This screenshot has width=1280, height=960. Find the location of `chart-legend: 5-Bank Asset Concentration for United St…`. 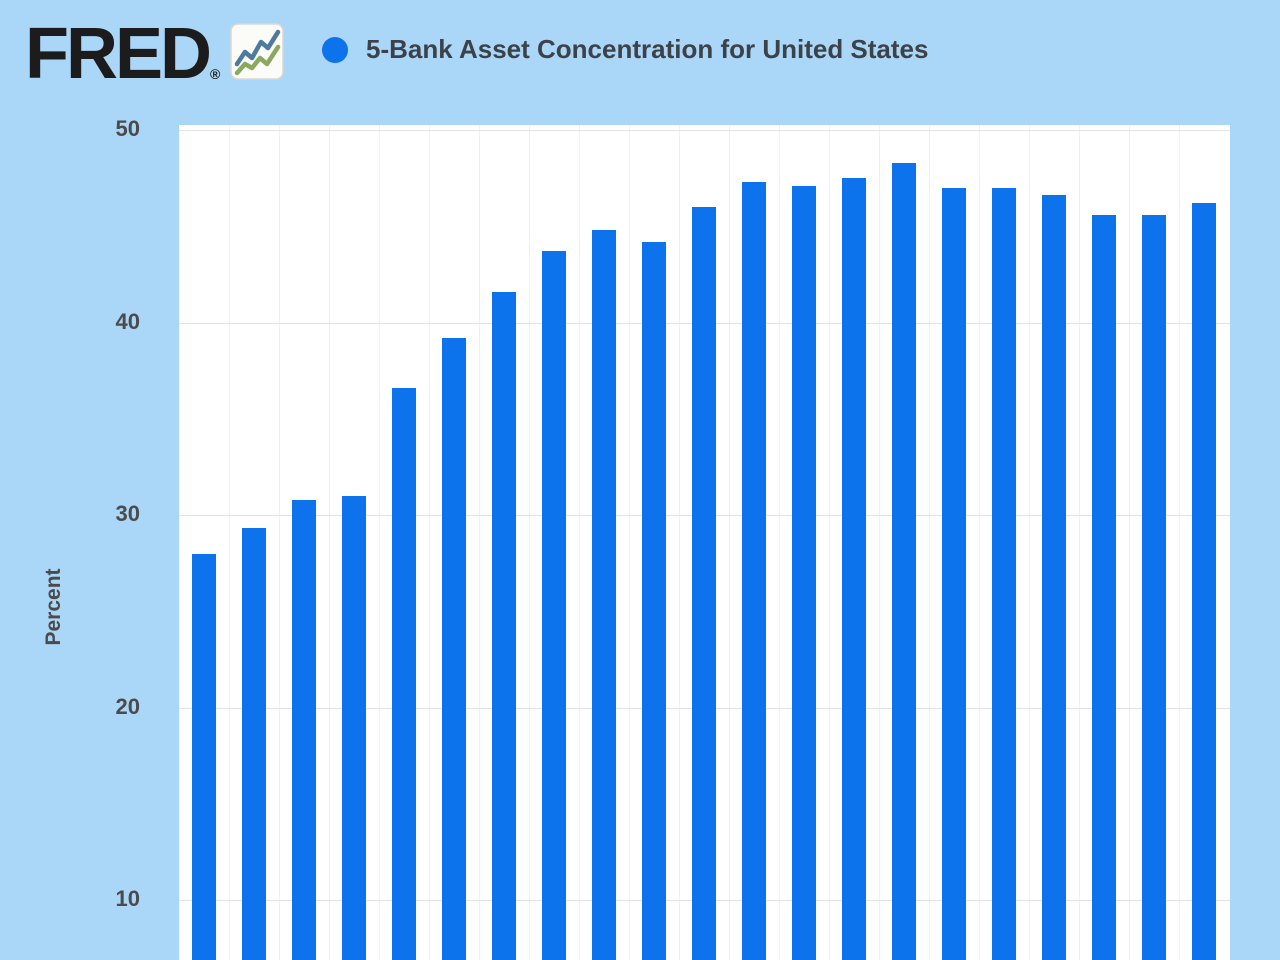

chart-legend: 5-Bank Asset Concentration for United St… is located at coordinates (625, 49).